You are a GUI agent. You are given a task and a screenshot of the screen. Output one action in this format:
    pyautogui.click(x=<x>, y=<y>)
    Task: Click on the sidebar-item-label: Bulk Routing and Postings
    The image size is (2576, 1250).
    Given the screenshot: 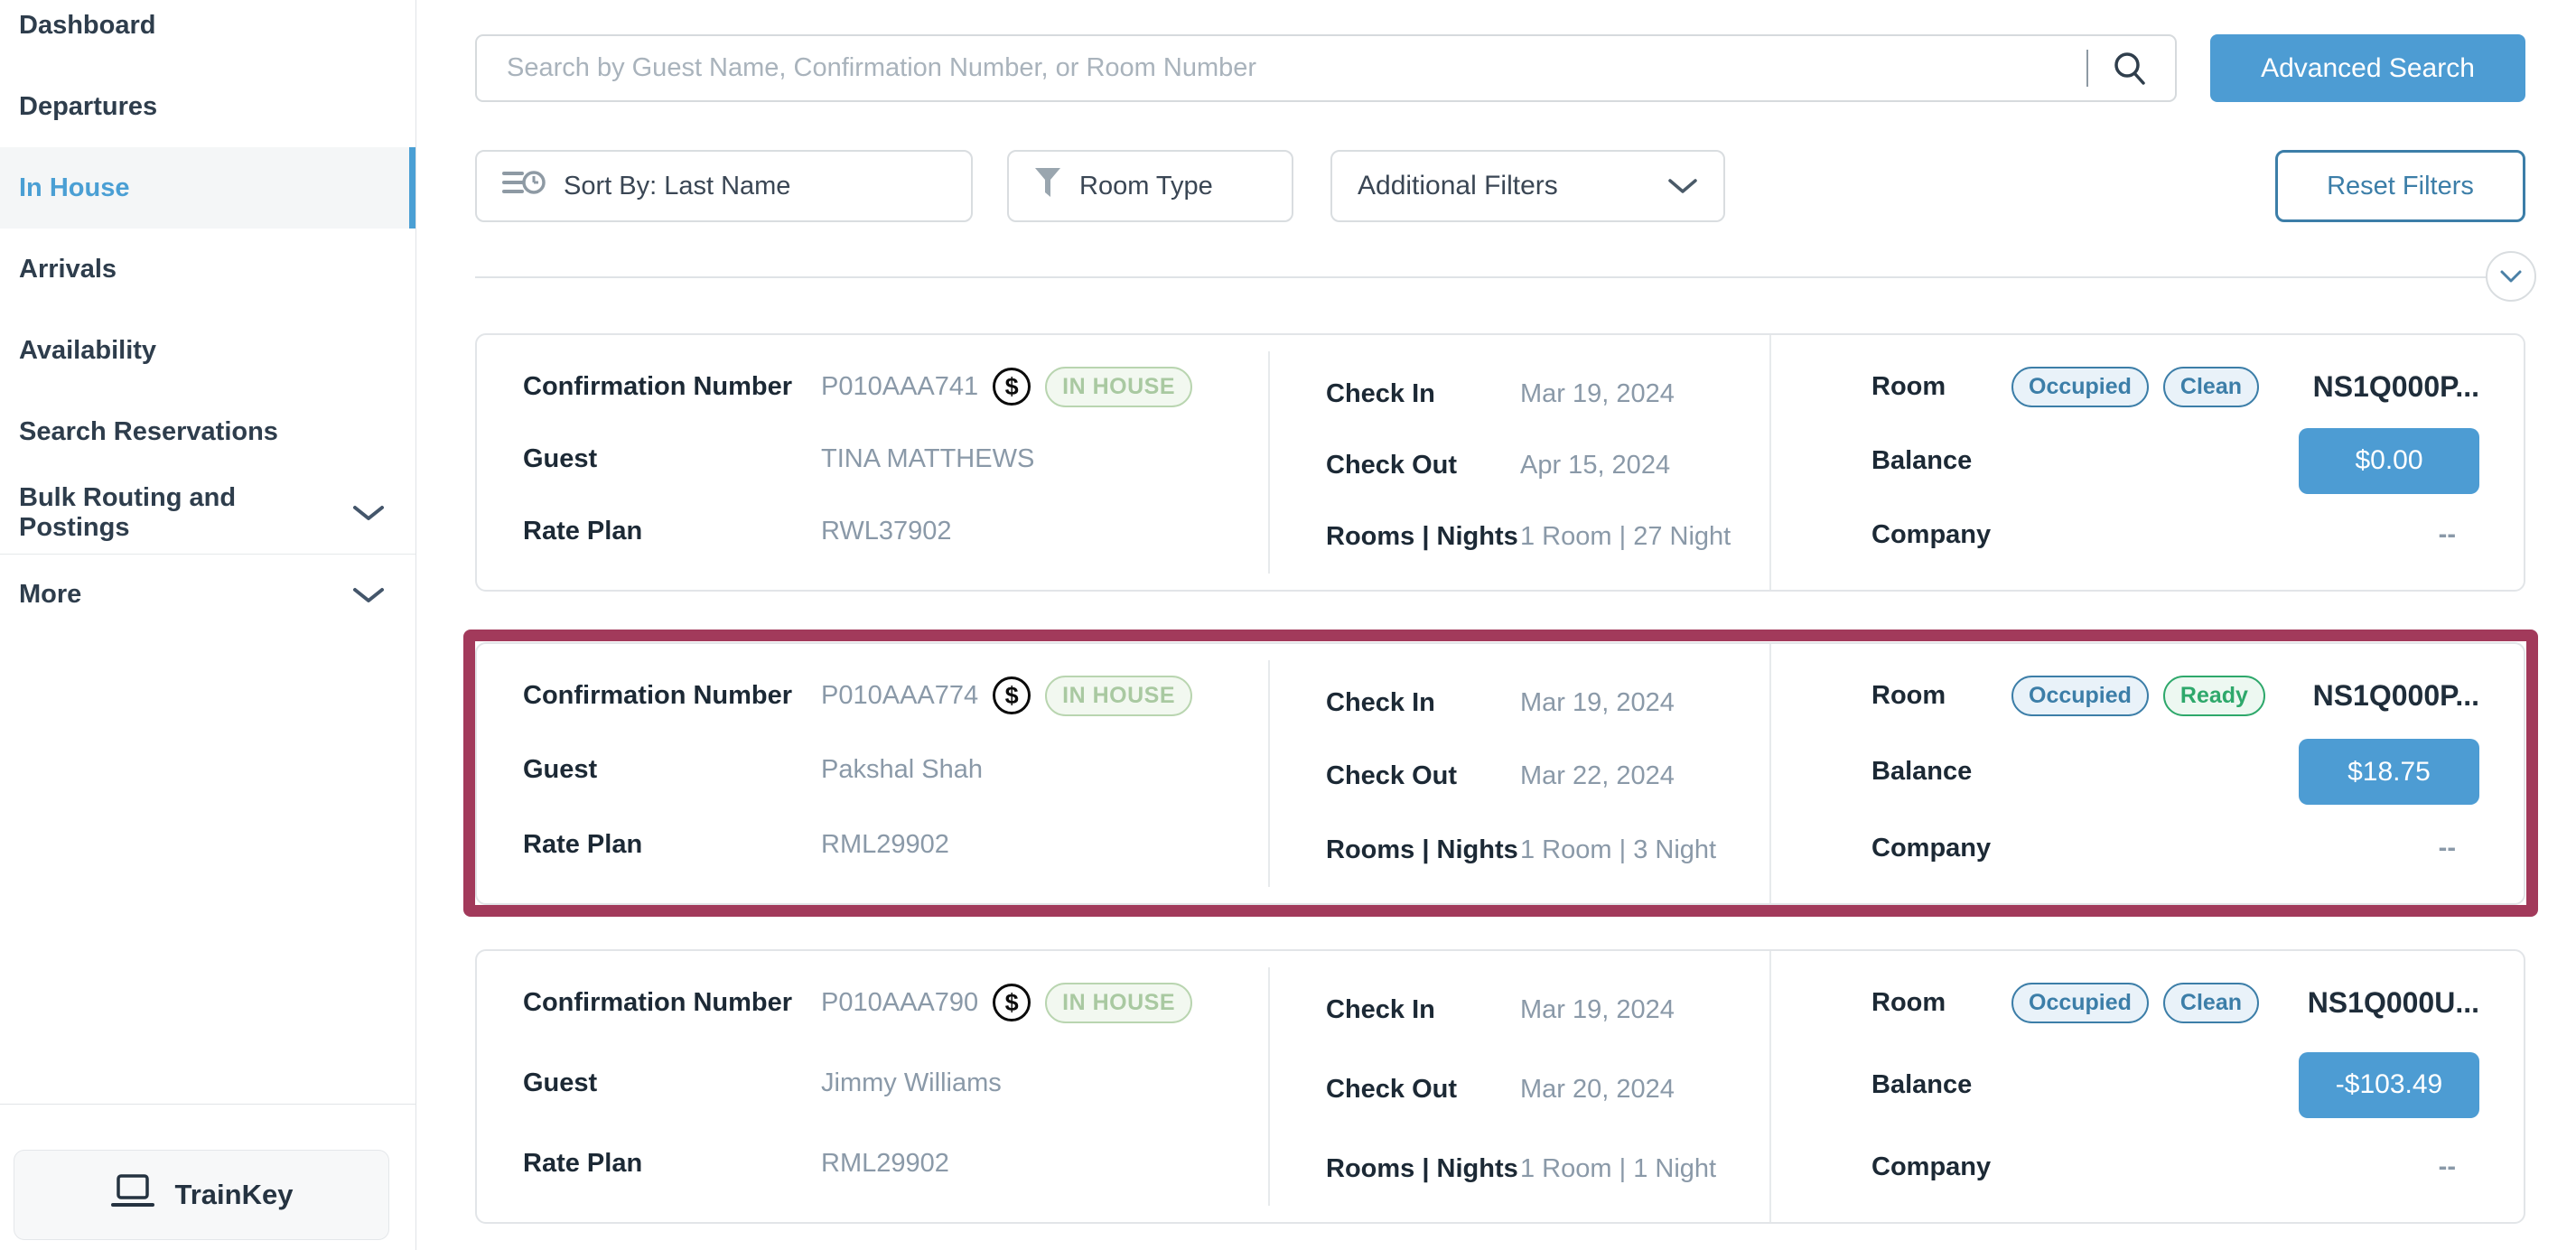 What is the action you would take?
    pyautogui.click(x=128, y=512)
    